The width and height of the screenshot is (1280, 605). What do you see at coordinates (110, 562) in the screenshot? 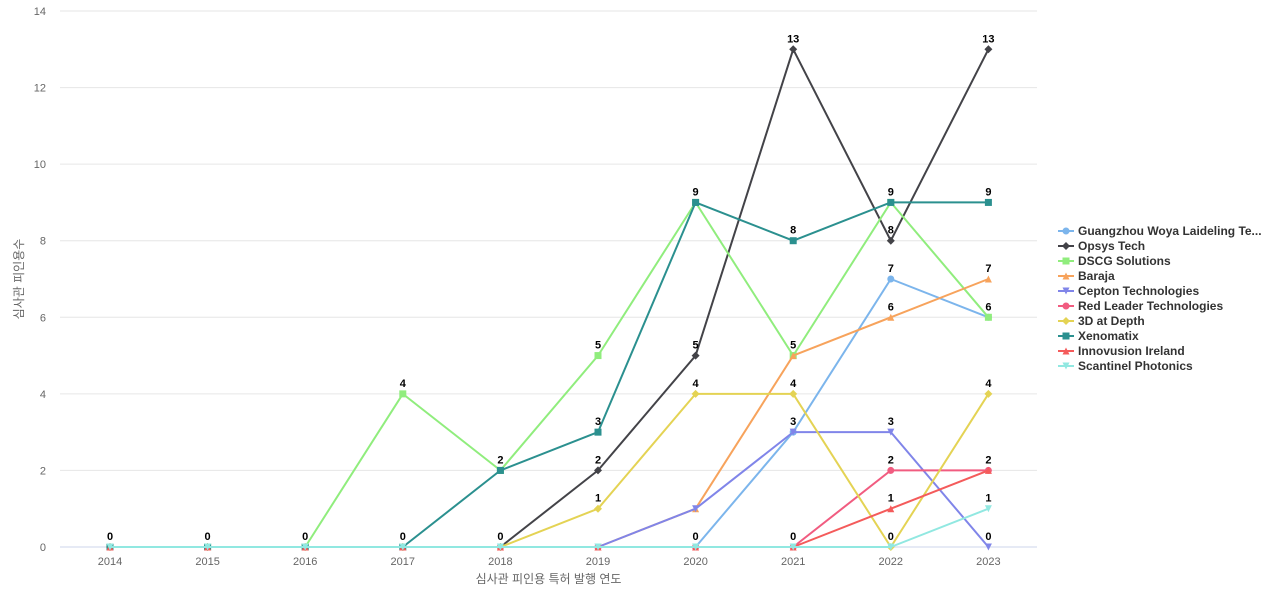
I see `x-tick-label: 2014` at bounding box center [110, 562].